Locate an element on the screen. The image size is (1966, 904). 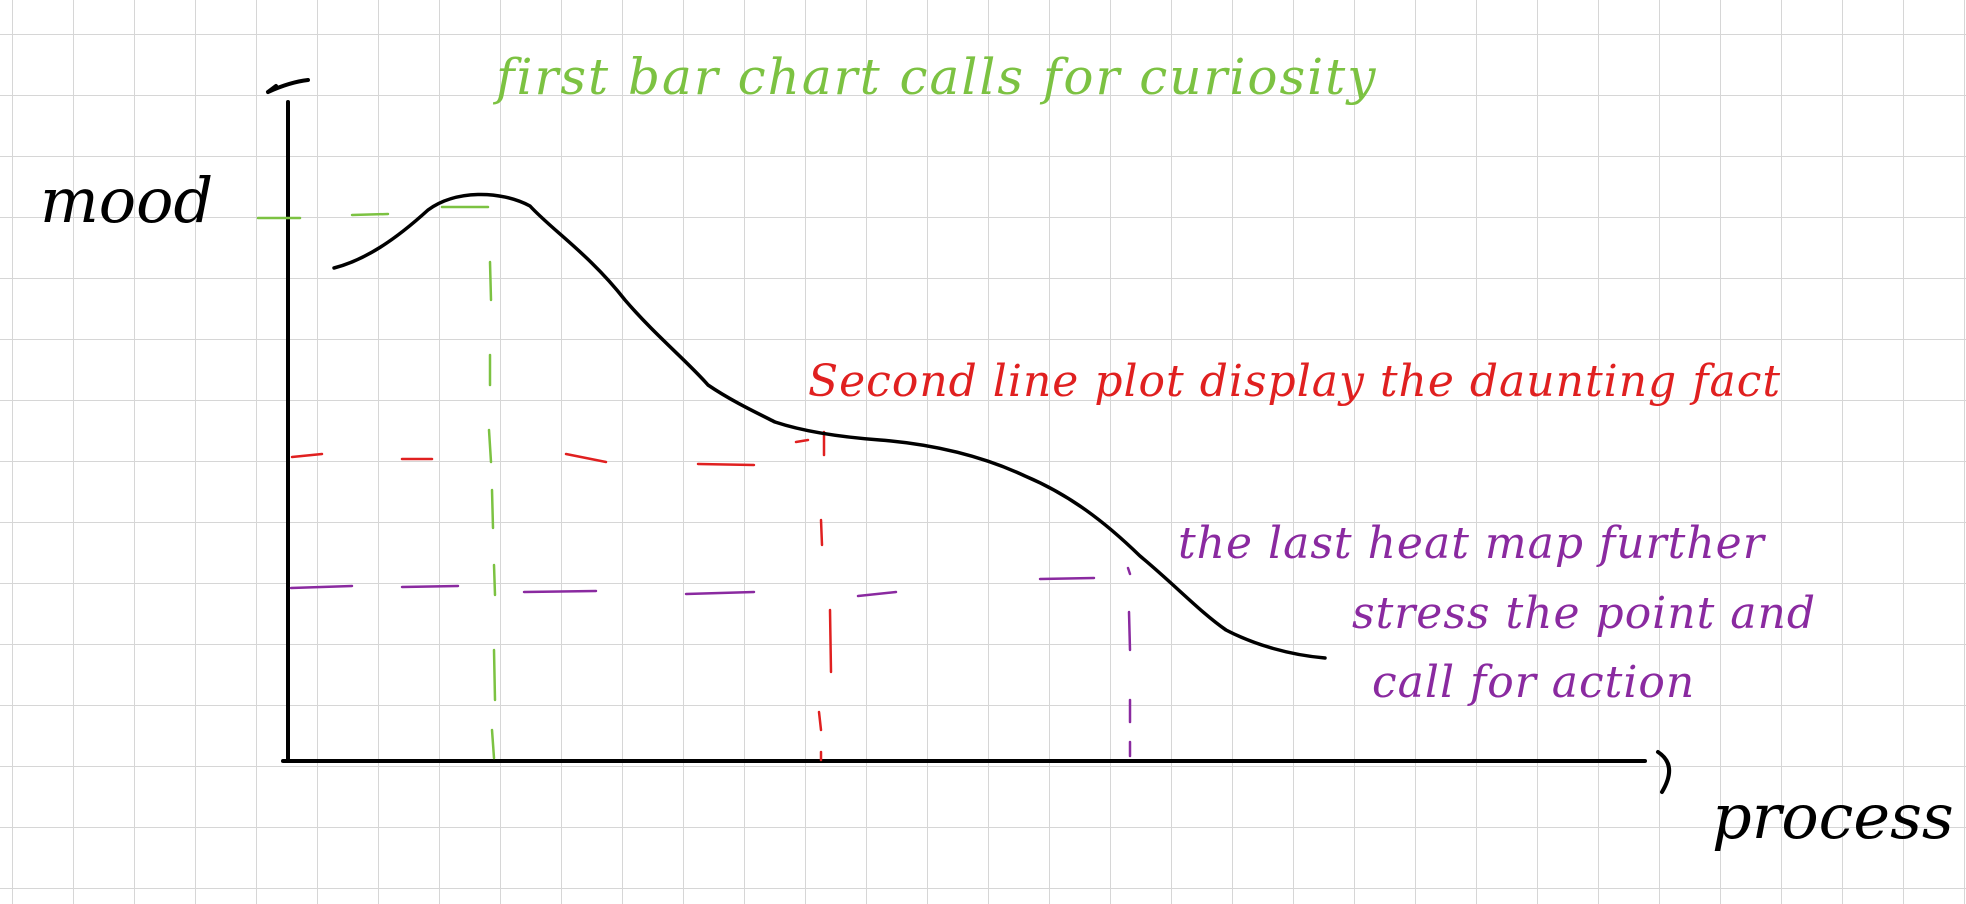
y-axis-arrowhead is located at coordinates (288, 86).